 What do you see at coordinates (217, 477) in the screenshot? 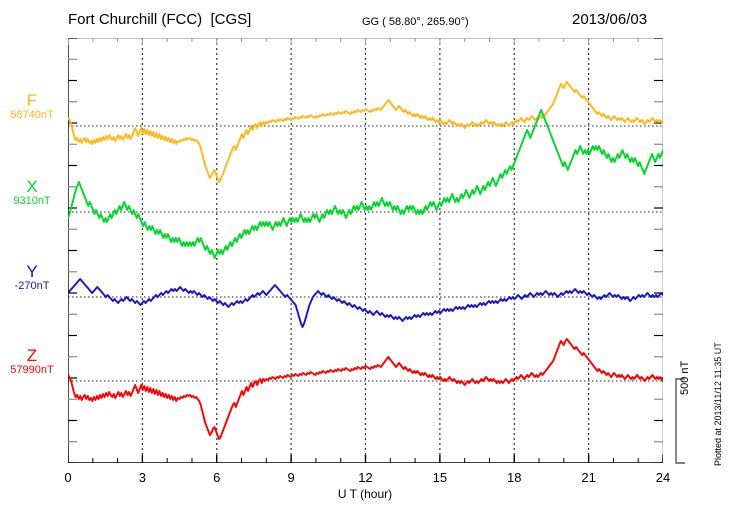
I see `x-tick-label: 6` at bounding box center [217, 477].